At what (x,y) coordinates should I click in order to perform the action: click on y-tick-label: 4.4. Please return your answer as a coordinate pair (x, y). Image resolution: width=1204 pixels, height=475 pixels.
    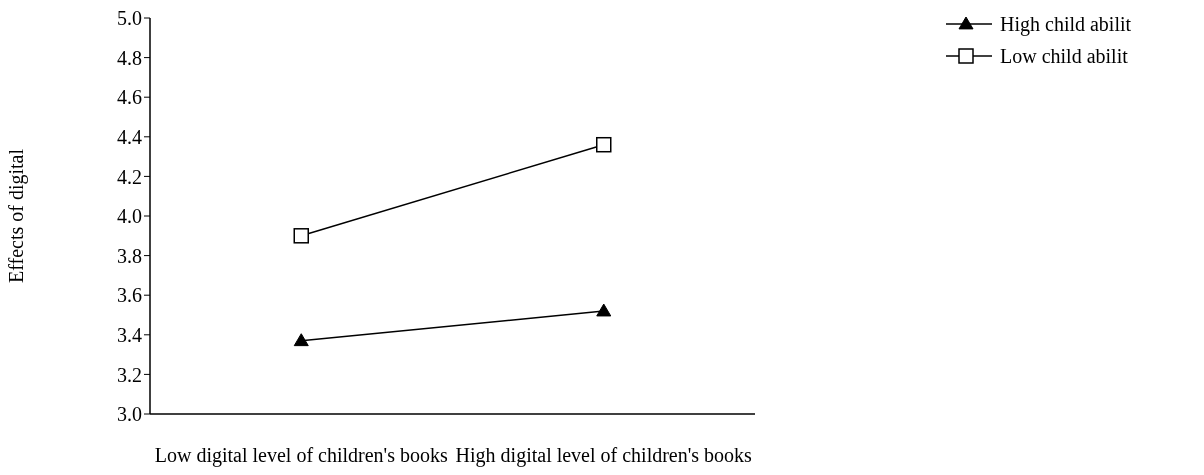
    Looking at the image, I should click on (129, 136).